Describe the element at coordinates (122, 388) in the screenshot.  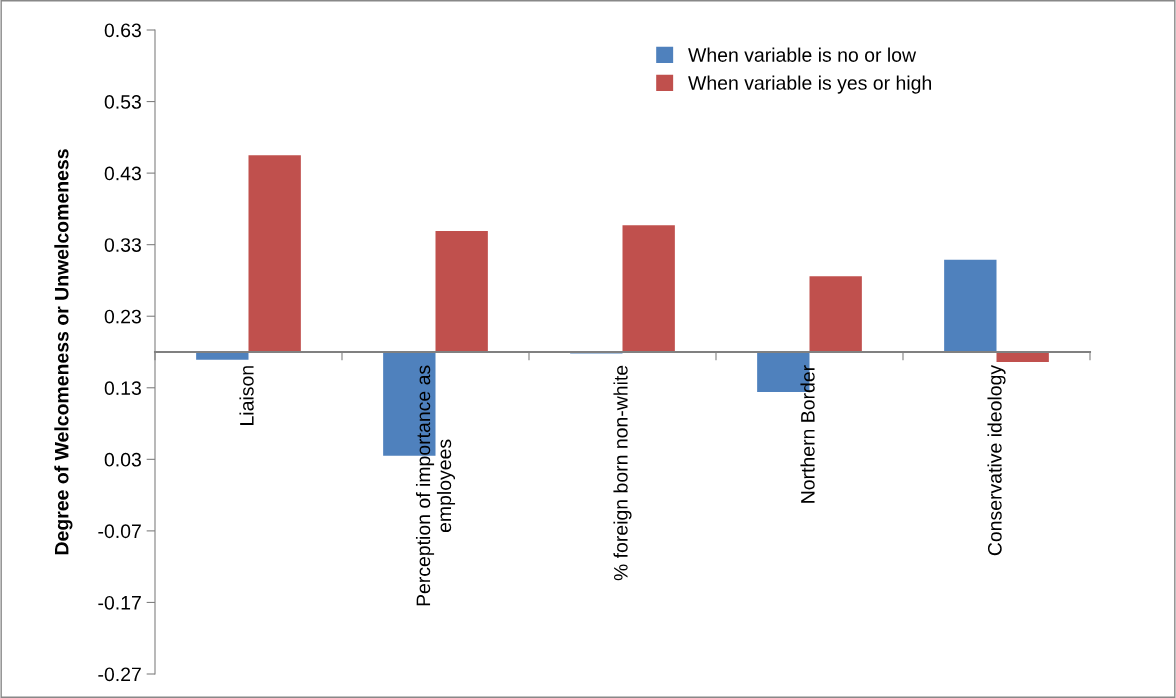
I see `y-tick-label: 0.13` at that location.